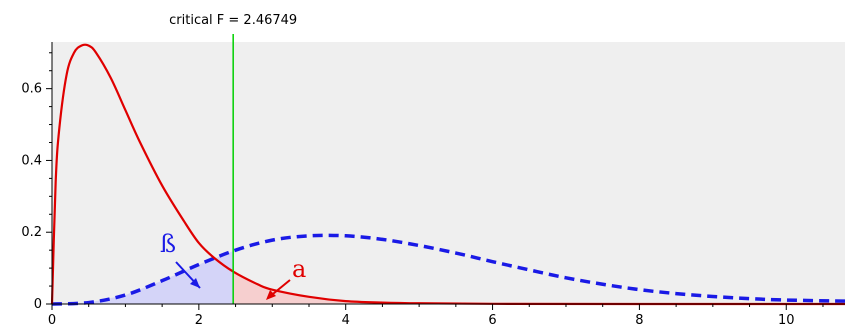  Describe the element at coordinates (786, 320) in the screenshot. I see `x-tick-label: 10` at that location.